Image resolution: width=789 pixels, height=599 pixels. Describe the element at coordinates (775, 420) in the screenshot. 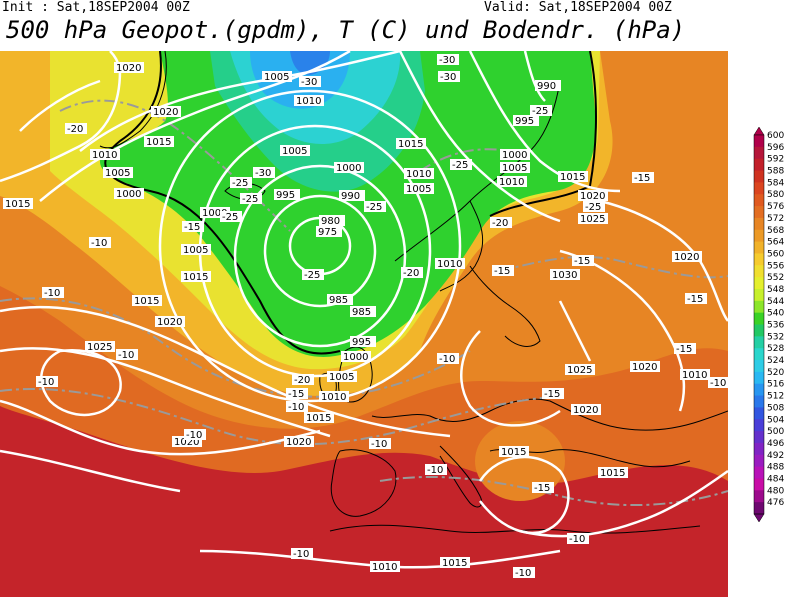

I see `colorbar-tick-label: 504` at that location.